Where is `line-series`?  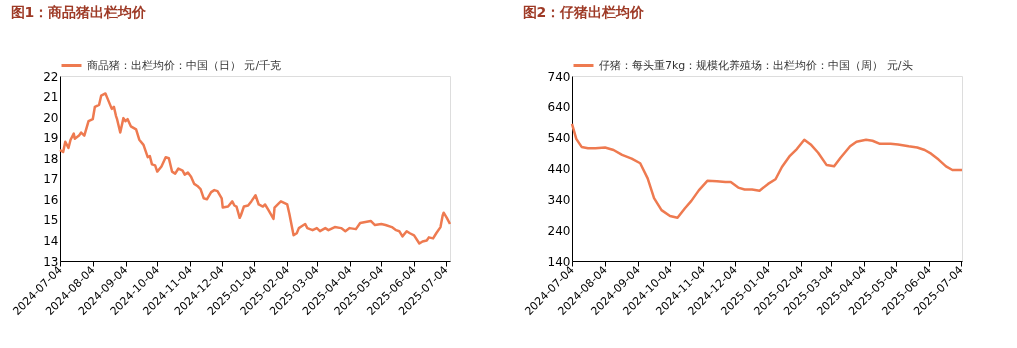
line-series is located at coordinates (767, 171).